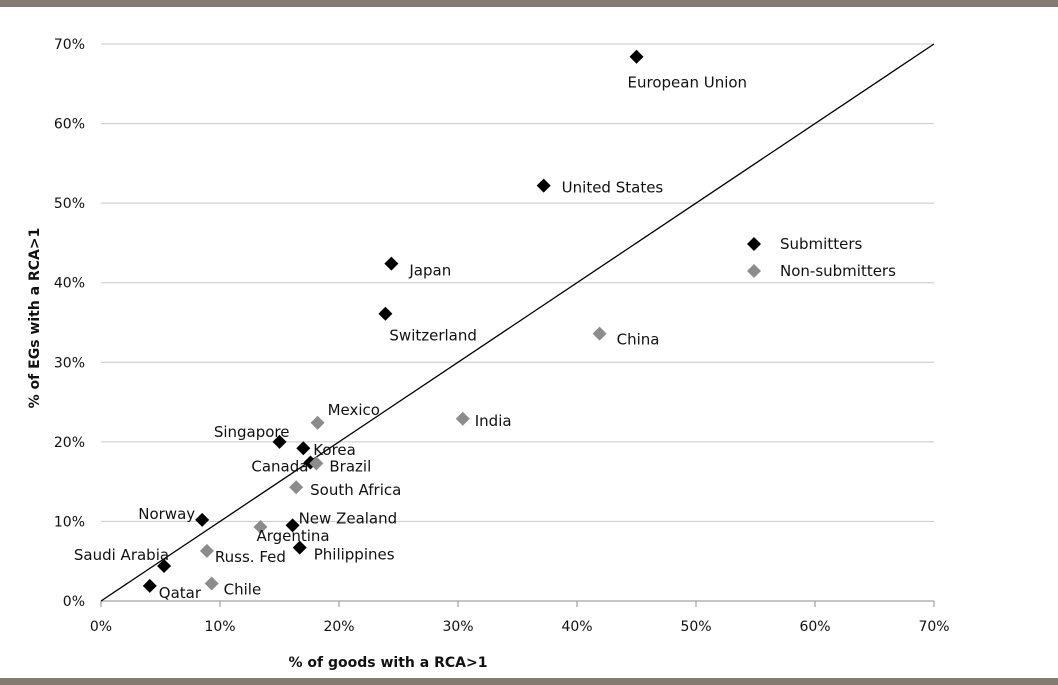 This screenshot has height=685, width=1058. What do you see at coordinates (334, 450) in the screenshot?
I see `point-label-korea: Korea` at bounding box center [334, 450].